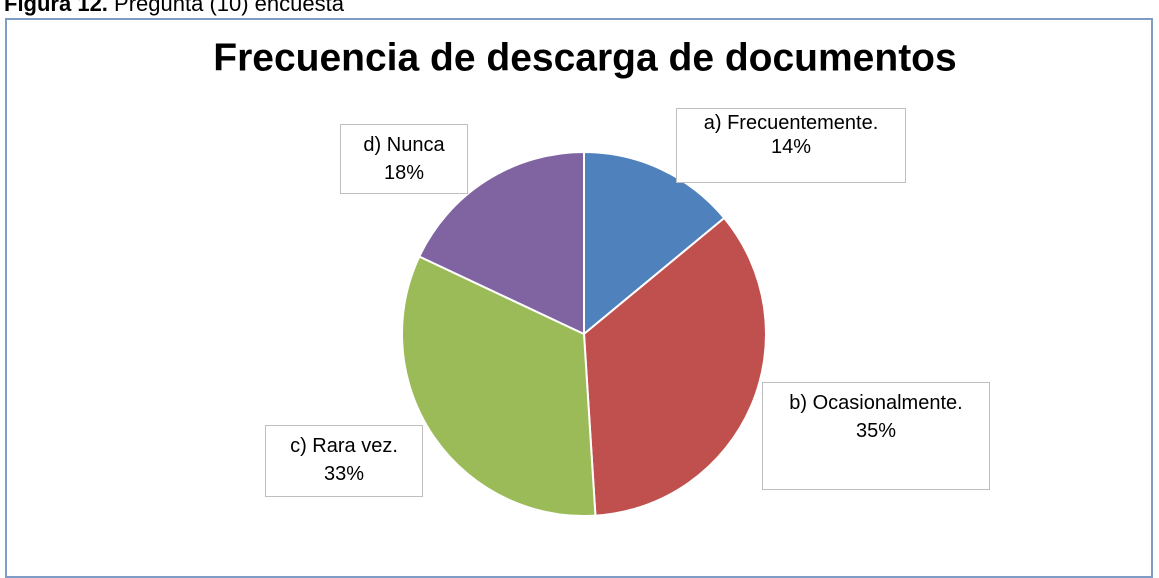 The width and height of the screenshot is (1159, 578). I want to click on caption-label: Figura 12., so click(56, 8).